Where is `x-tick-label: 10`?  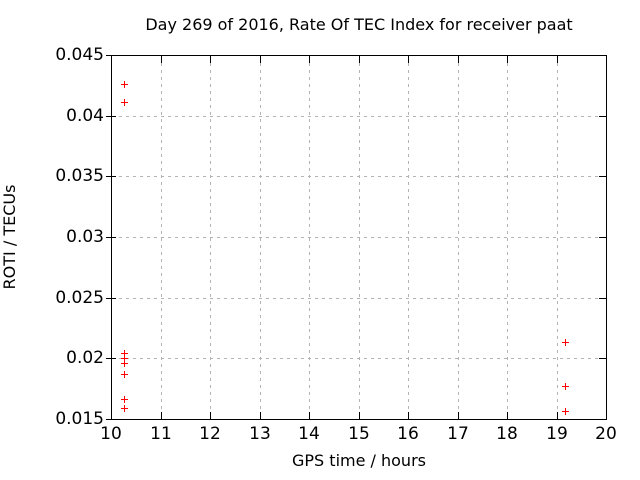
x-tick-label: 10 is located at coordinates (111, 434).